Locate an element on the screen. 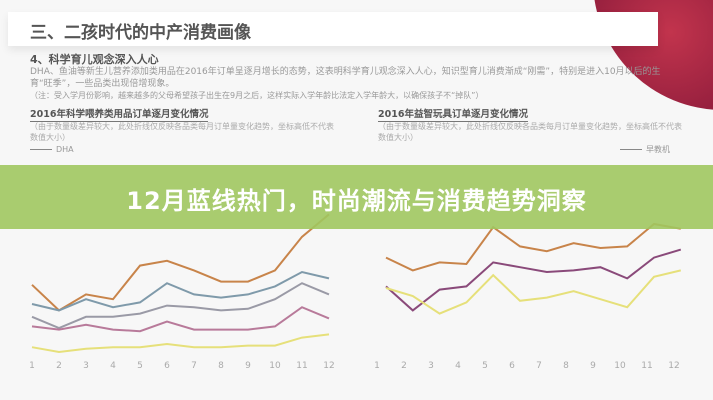  chart0-series-2-line is located at coordinates (180, 306).